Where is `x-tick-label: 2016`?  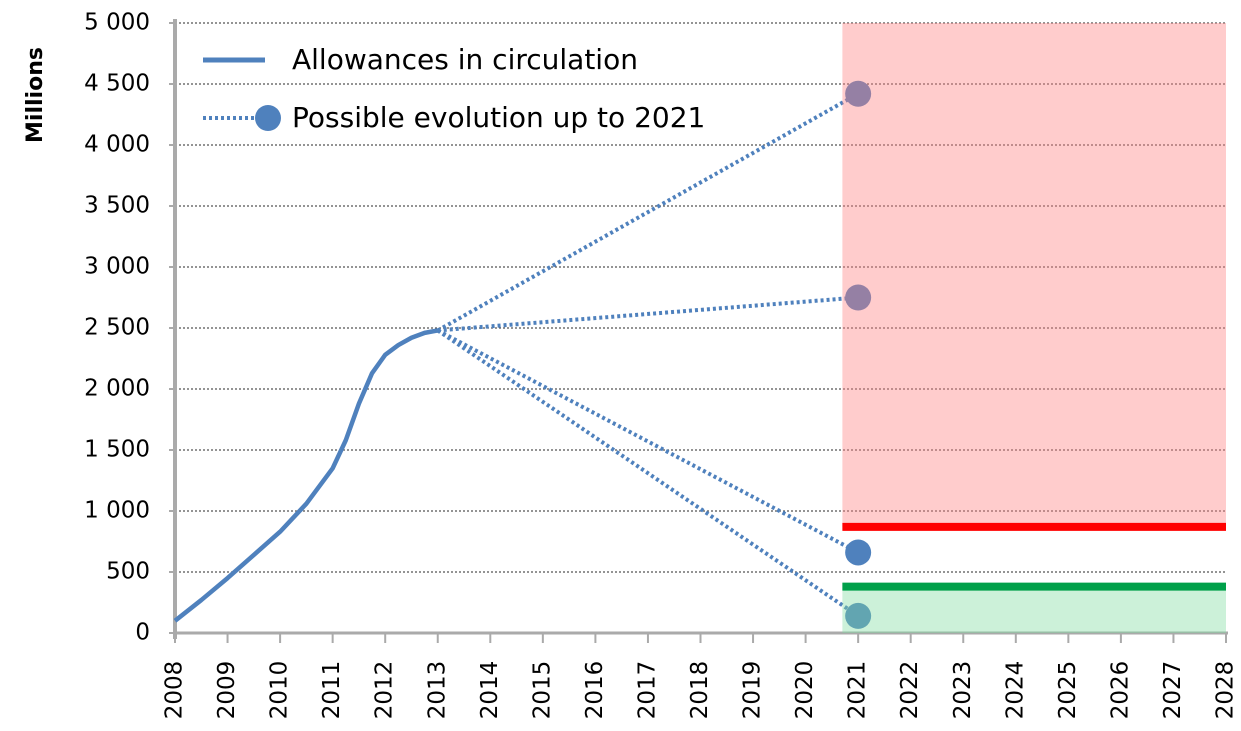
x-tick-label: 2016 is located at coordinates (595, 690).